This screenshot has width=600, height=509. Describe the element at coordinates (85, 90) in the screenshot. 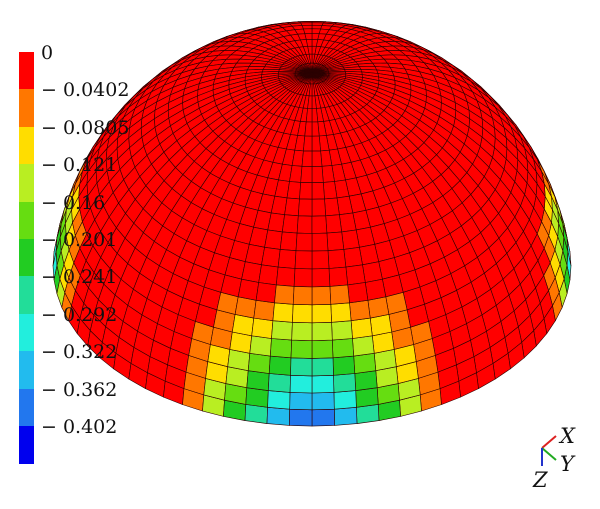

I see `legend-tick-label: − 0.0402` at that location.